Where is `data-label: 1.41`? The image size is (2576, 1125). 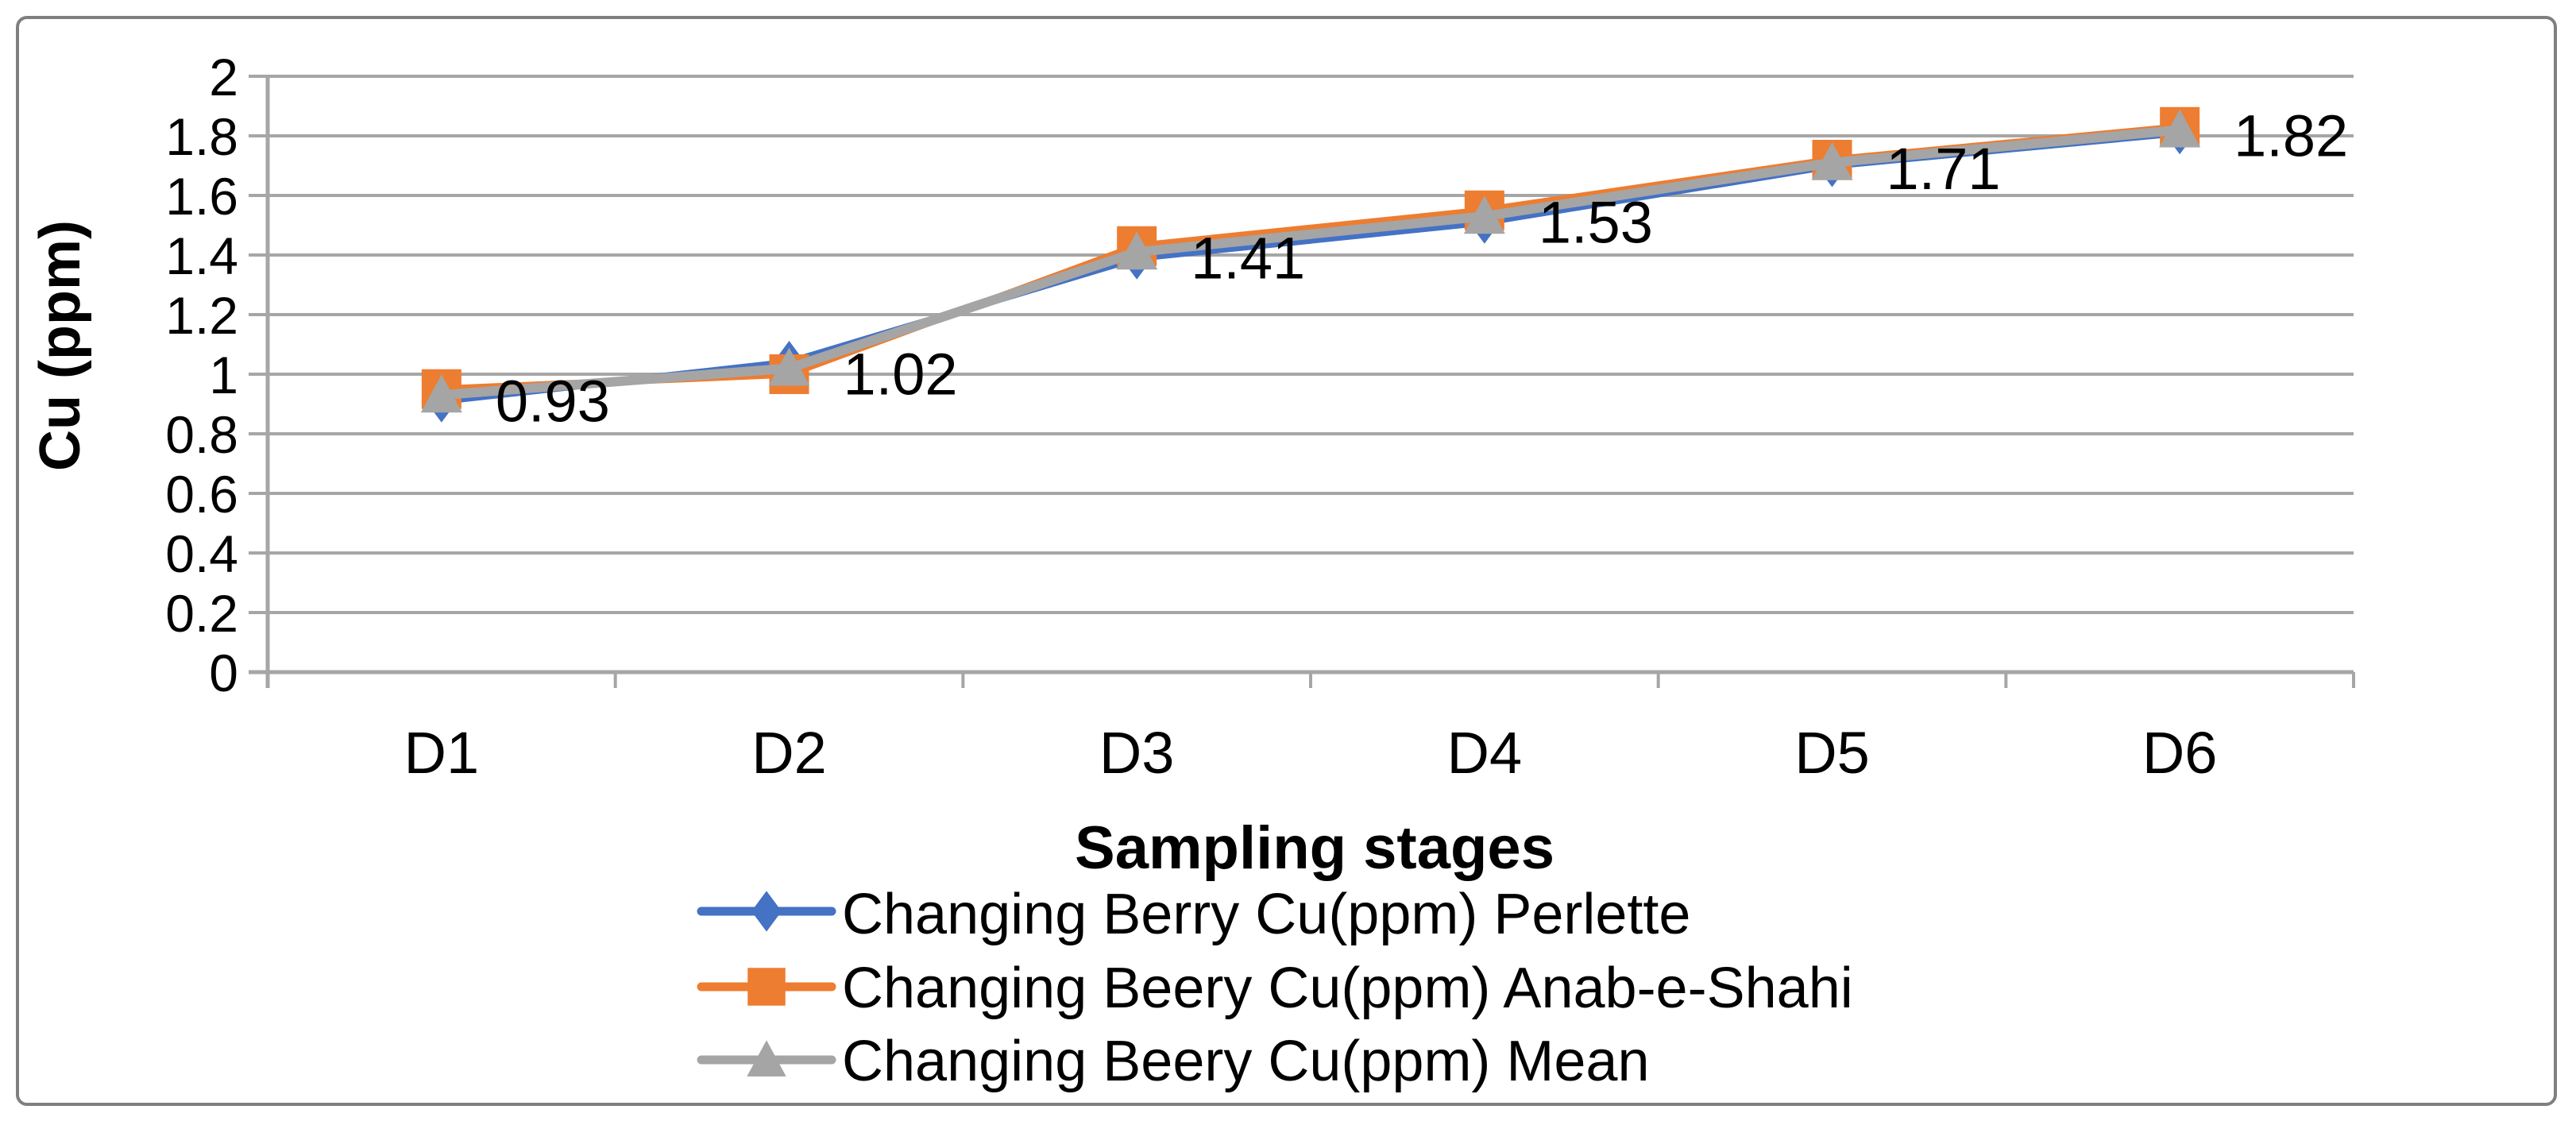 data-label: 1.41 is located at coordinates (1248, 258).